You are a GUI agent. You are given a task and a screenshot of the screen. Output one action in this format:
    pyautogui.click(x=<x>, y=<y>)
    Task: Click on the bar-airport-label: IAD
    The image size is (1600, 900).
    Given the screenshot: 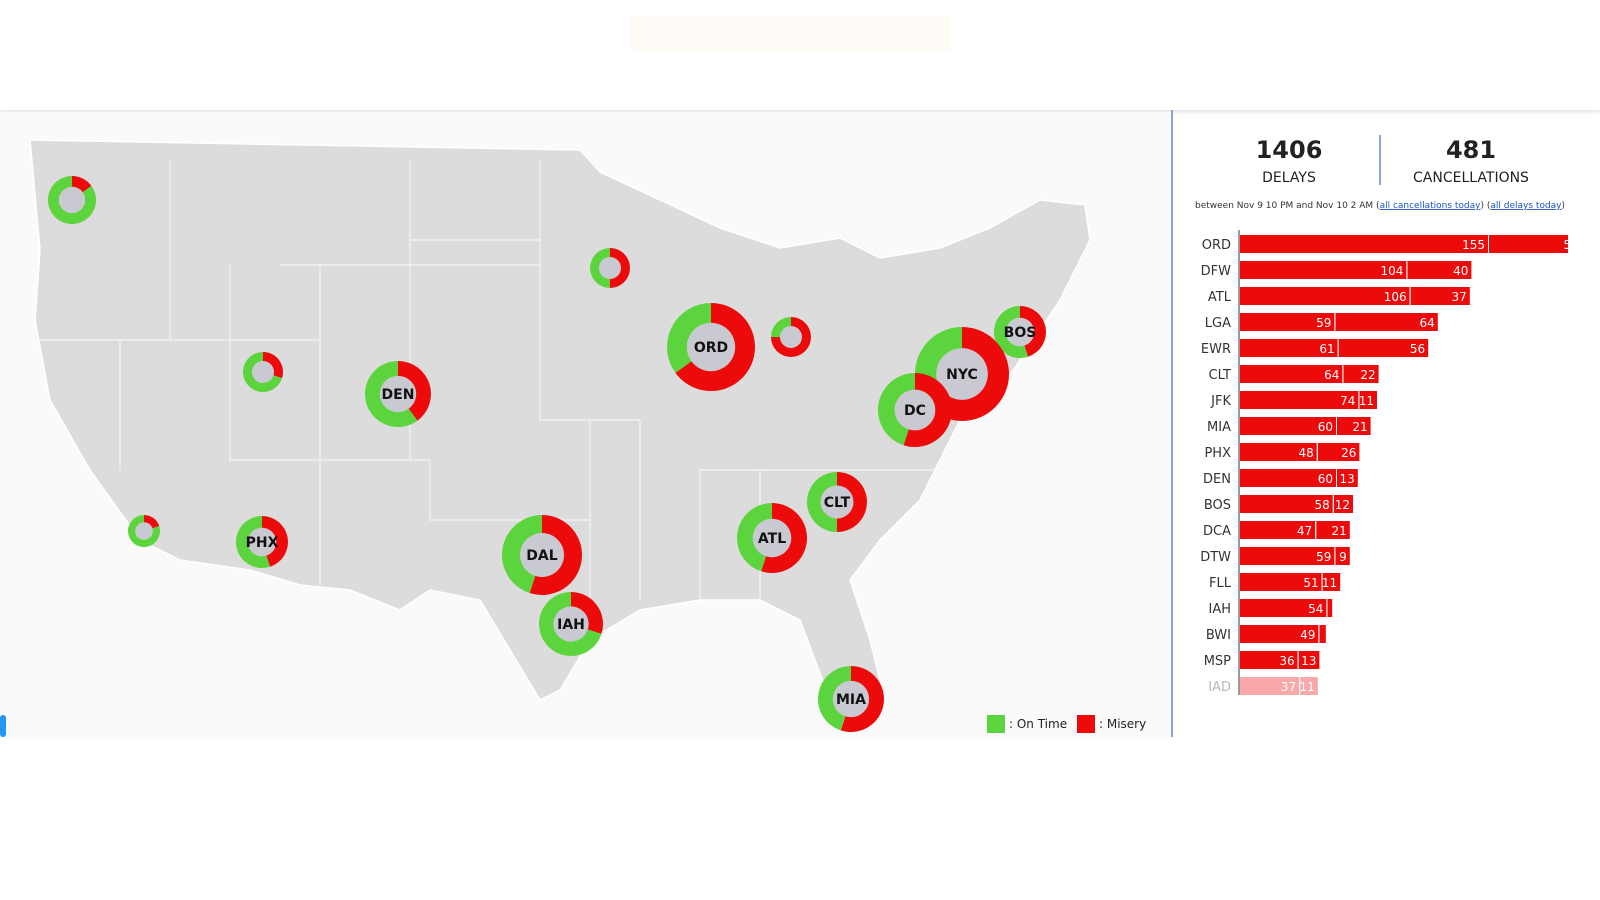 What is the action you would take?
    pyautogui.click(x=1219, y=687)
    